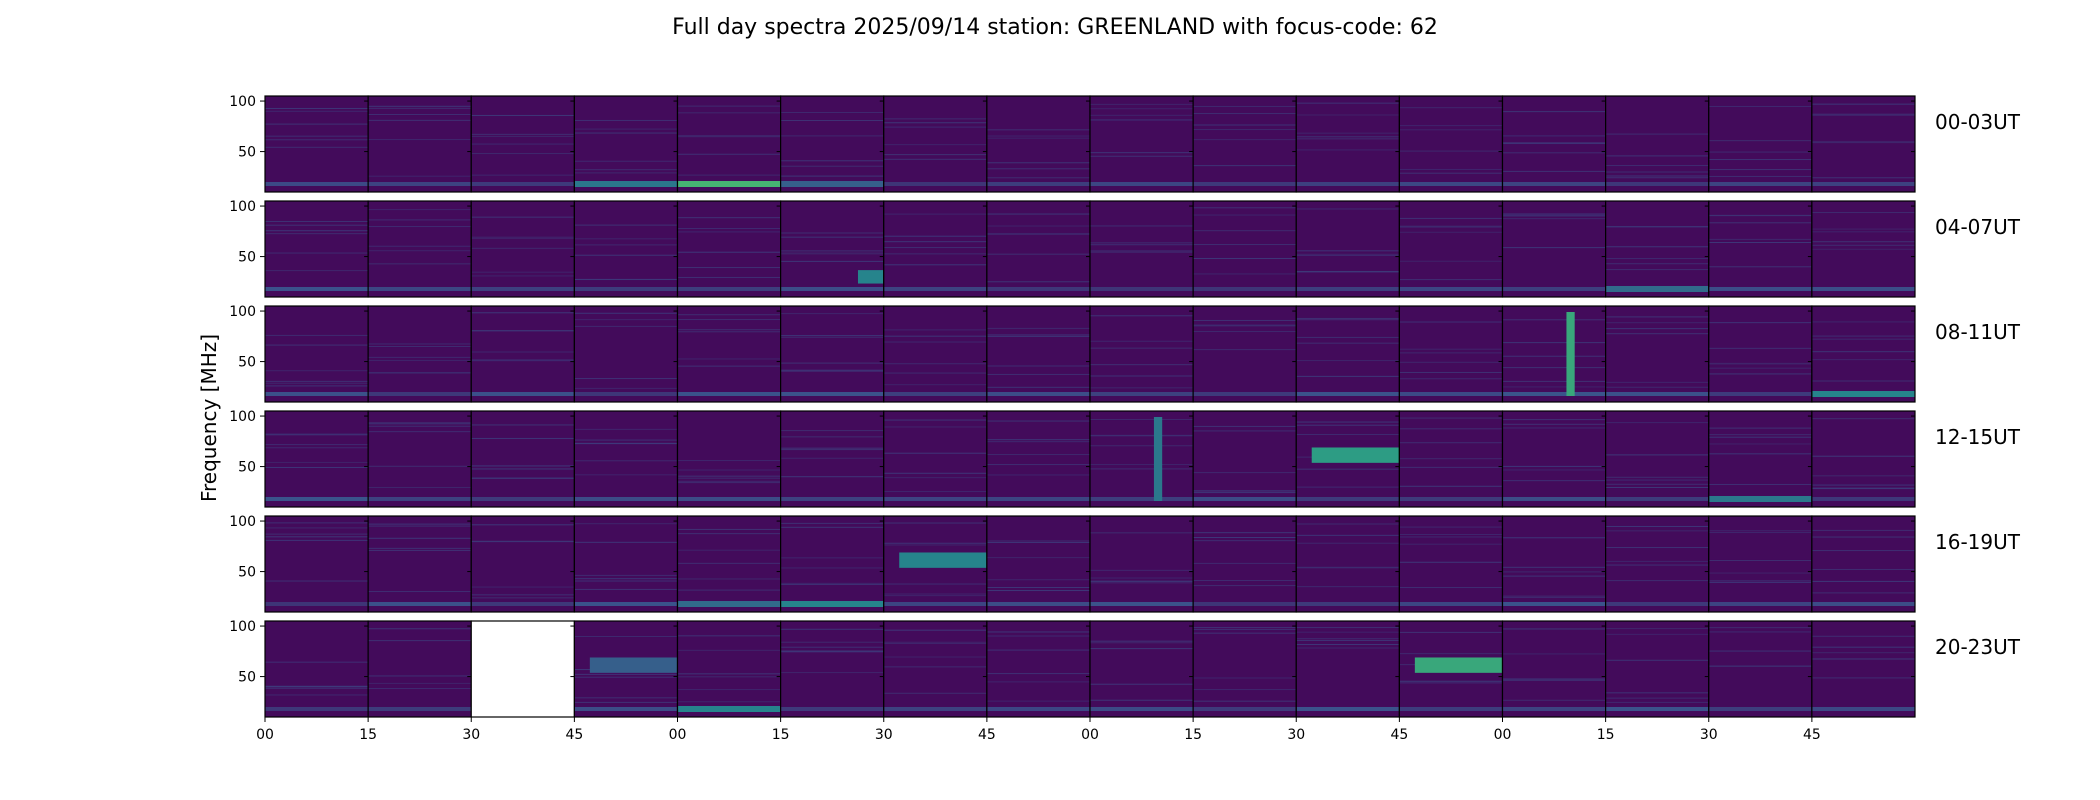 Image resolution: width=2100 pixels, height=800 pixels. Describe the element at coordinates (1399, 735) in the screenshot. I see `x-tick-label: 45` at that location.